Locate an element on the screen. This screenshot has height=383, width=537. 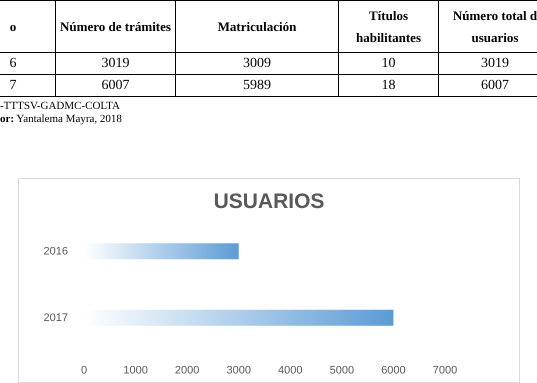
x-tick-label: 4000 is located at coordinates (290, 370).